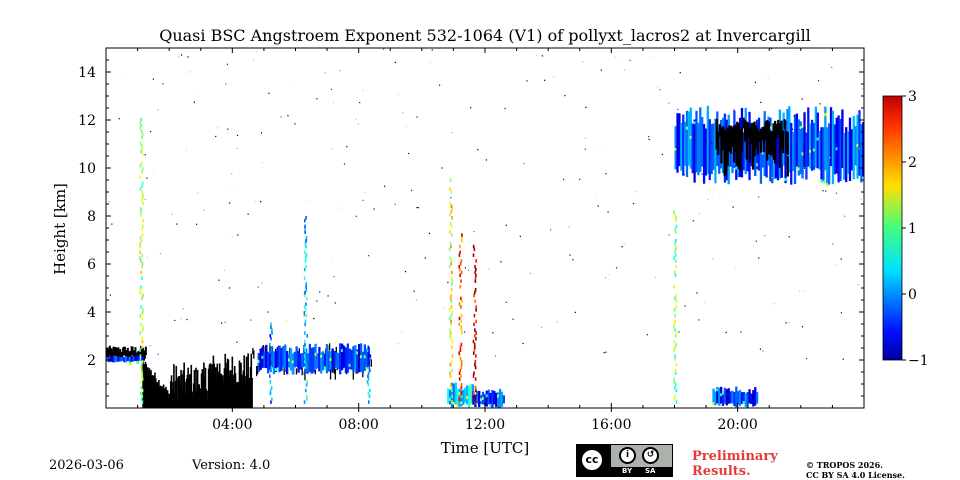  I want to click on feature-low-clouds-1900, so click(735, 397).